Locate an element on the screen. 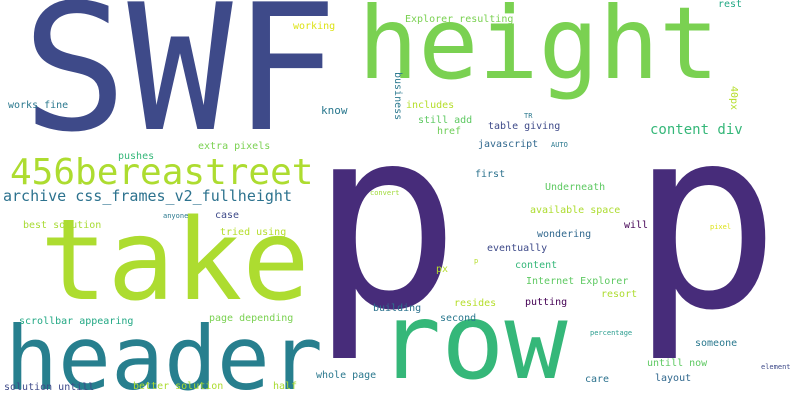 The width and height of the screenshot is (800, 400). word-internet-explorer: Internet Explorer is located at coordinates (577, 281).